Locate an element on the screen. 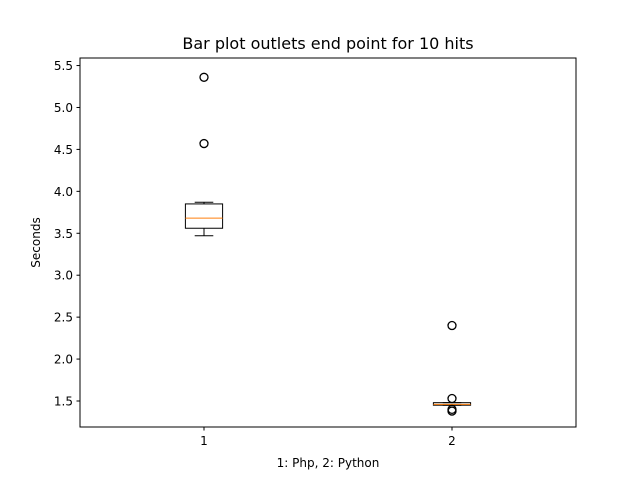  y-tick-label: 5.0 is located at coordinates (63, 108).